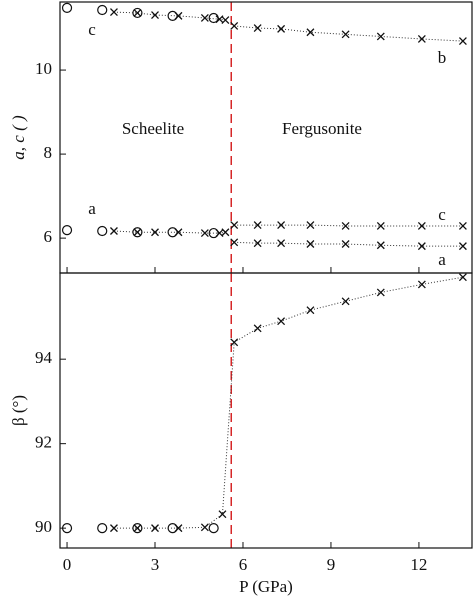 This screenshot has height=601, width=474. What do you see at coordinates (43, 68) in the screenshot?
I see `y-tick-label: 10` at bounding box center [43, 68].